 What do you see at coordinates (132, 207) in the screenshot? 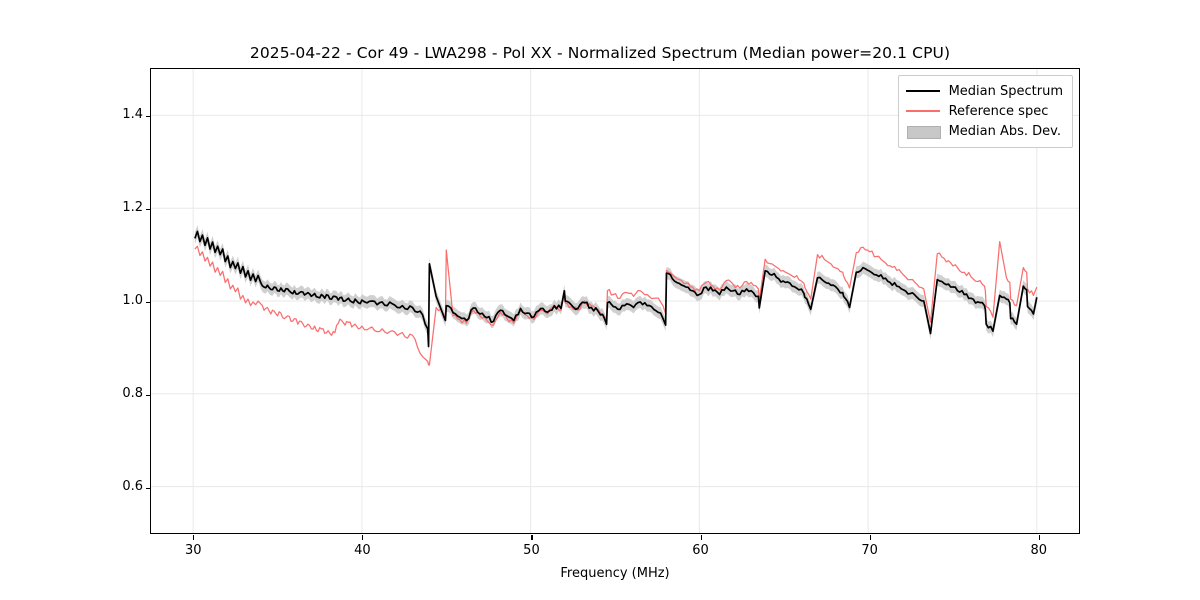
I see `y-tick-label: 1.2` at bounding box center [132, 207].